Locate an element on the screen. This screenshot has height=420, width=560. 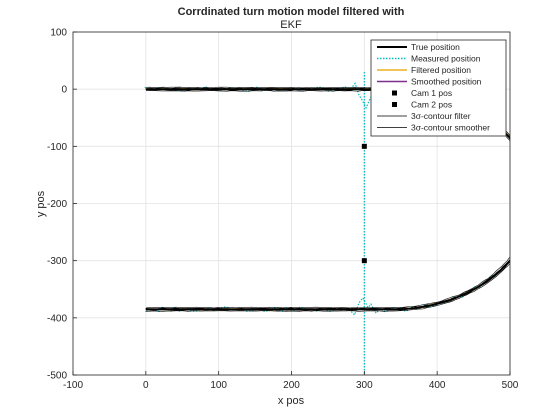
y-tick-label: 100 is located at coordinates (58, 33).